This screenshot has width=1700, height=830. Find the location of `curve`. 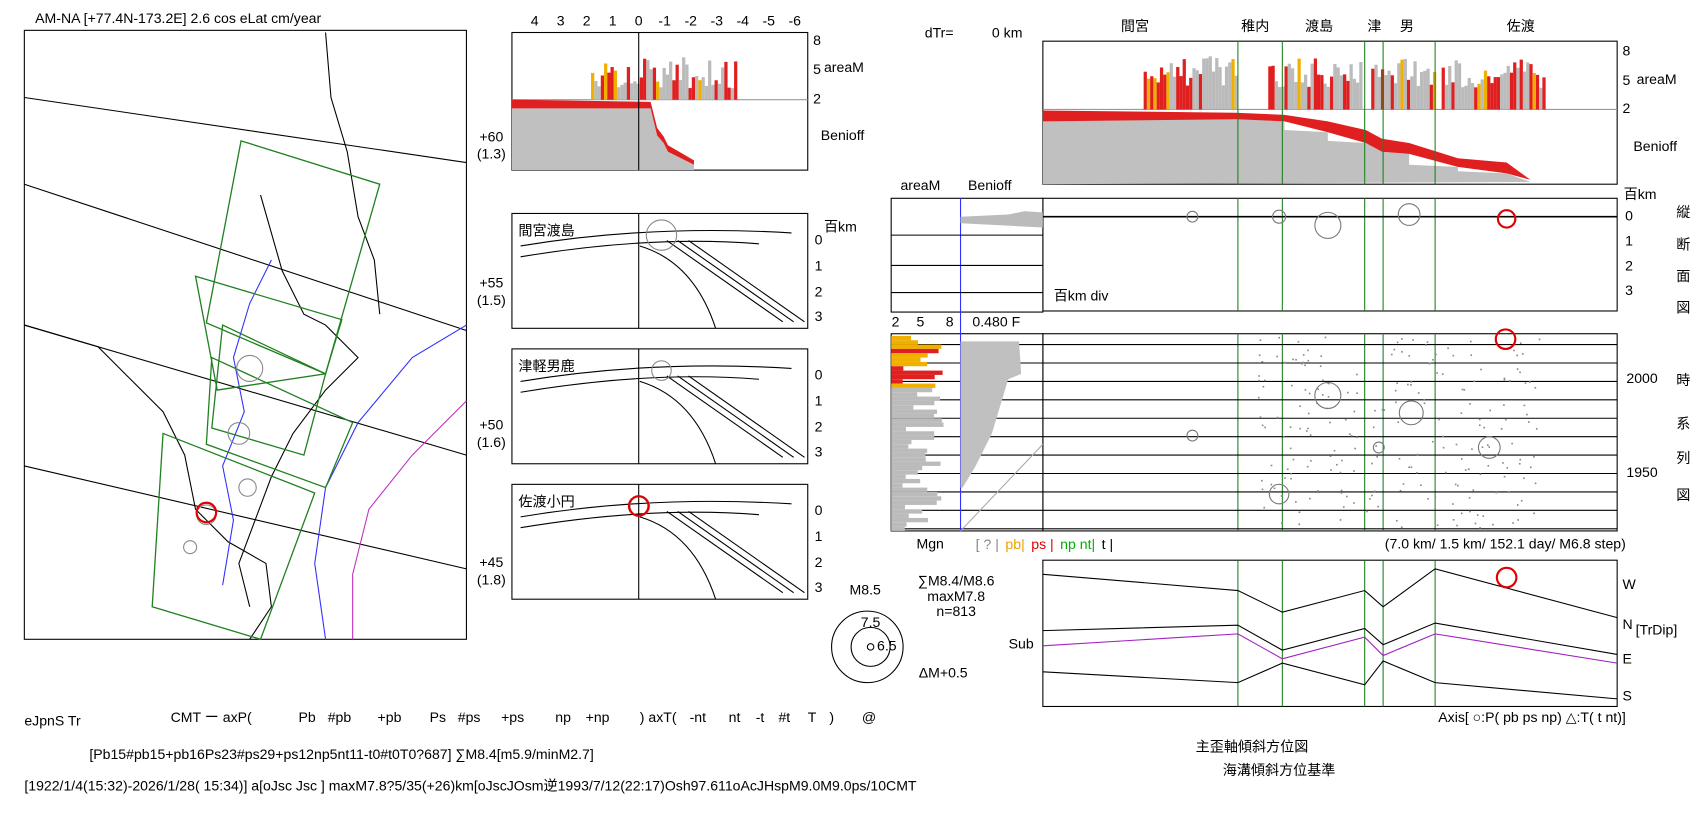

curve is located at coordinates (656, 373).